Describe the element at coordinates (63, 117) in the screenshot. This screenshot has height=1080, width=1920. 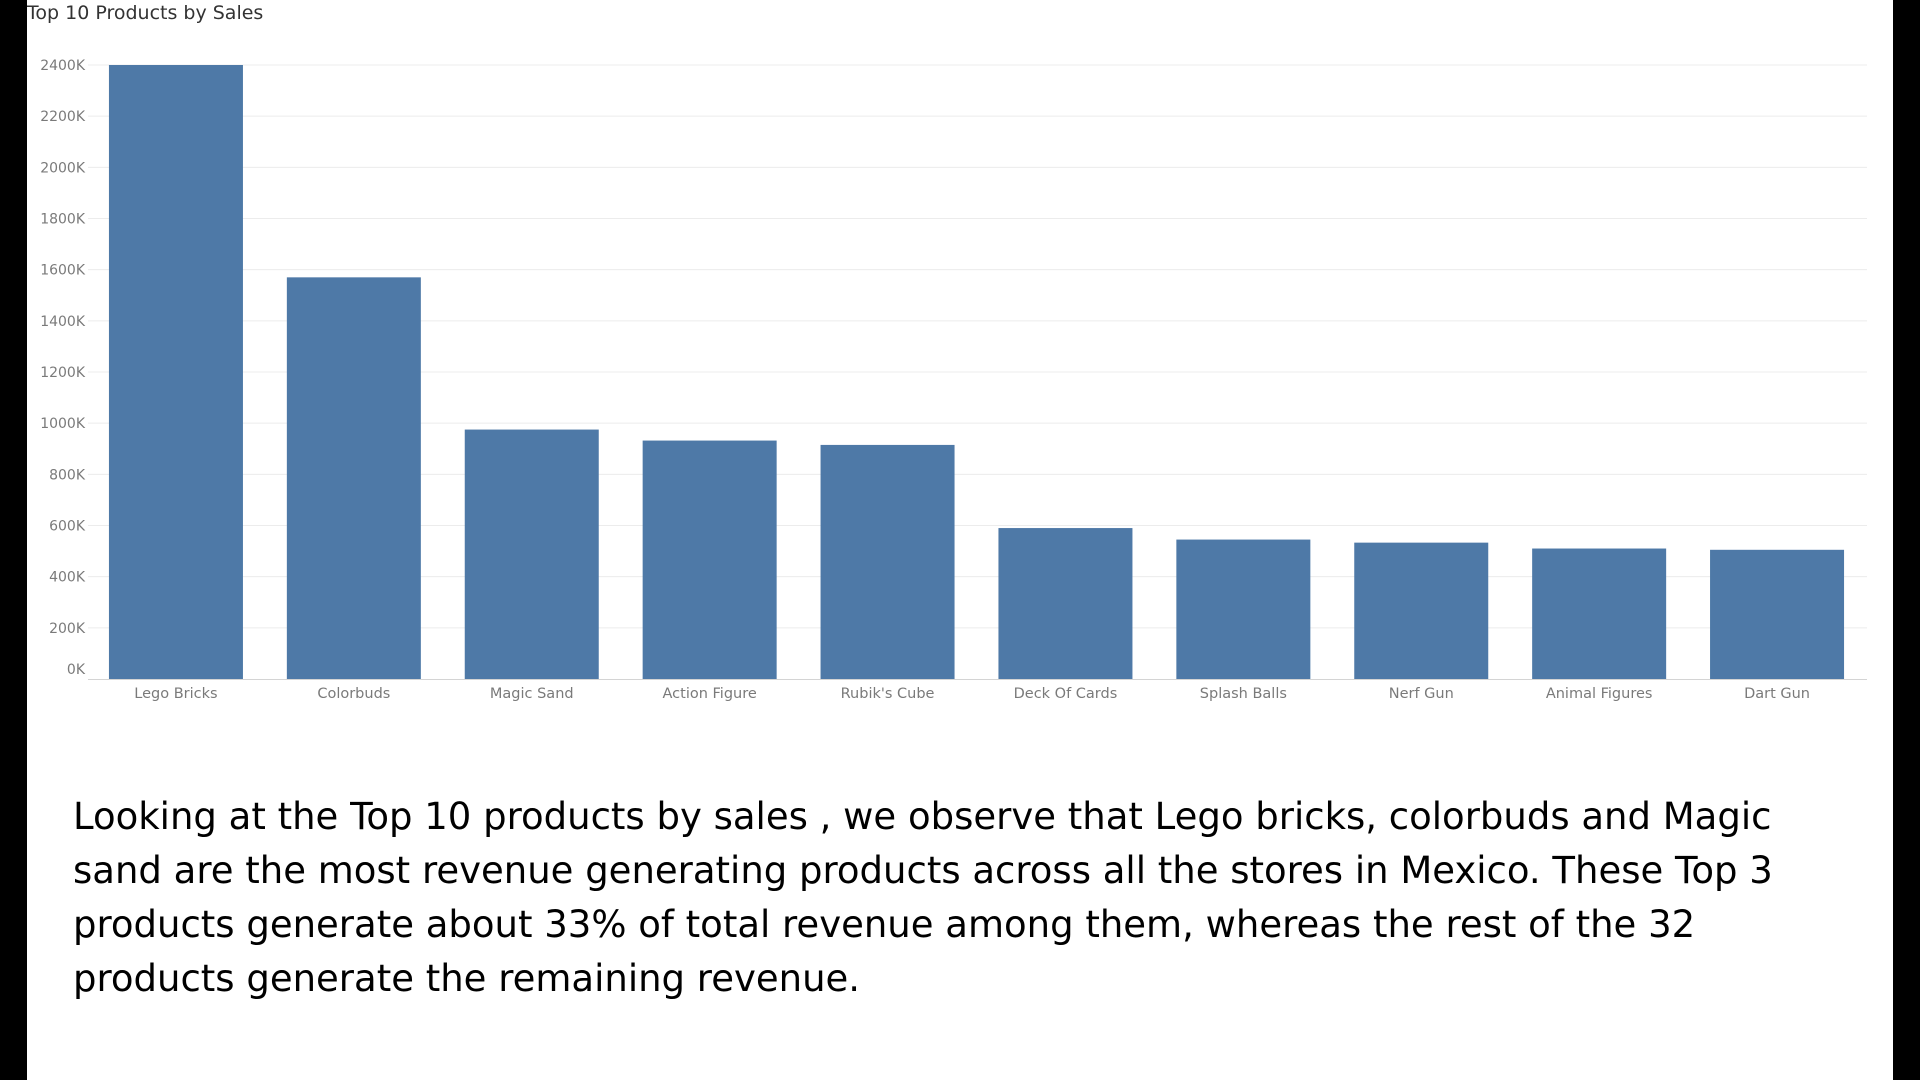
I see `y-tick-label: 2200K` at that location.